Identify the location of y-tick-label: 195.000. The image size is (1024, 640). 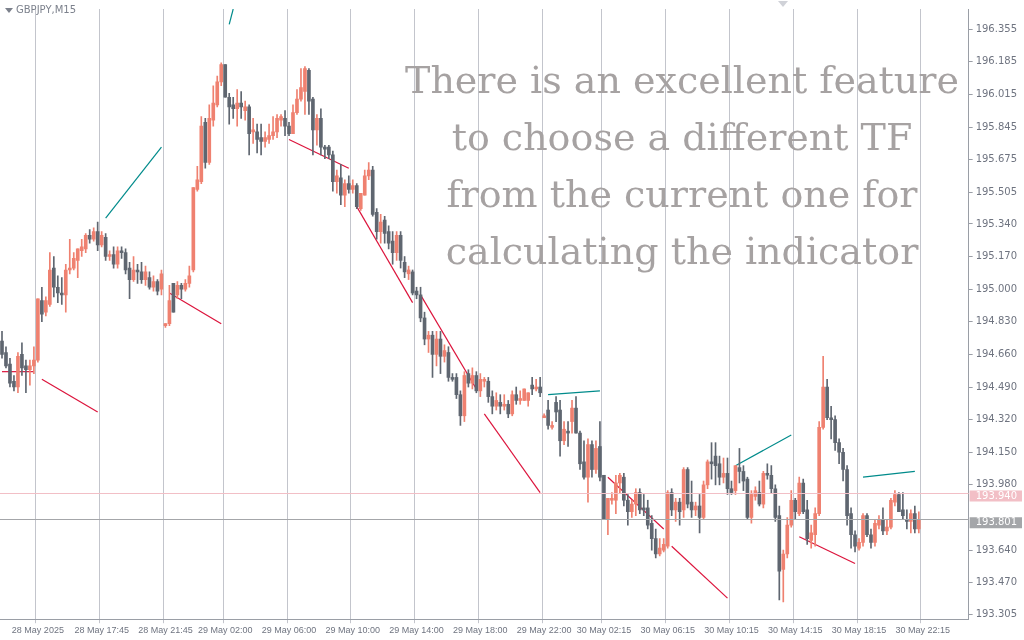
(996, 288).